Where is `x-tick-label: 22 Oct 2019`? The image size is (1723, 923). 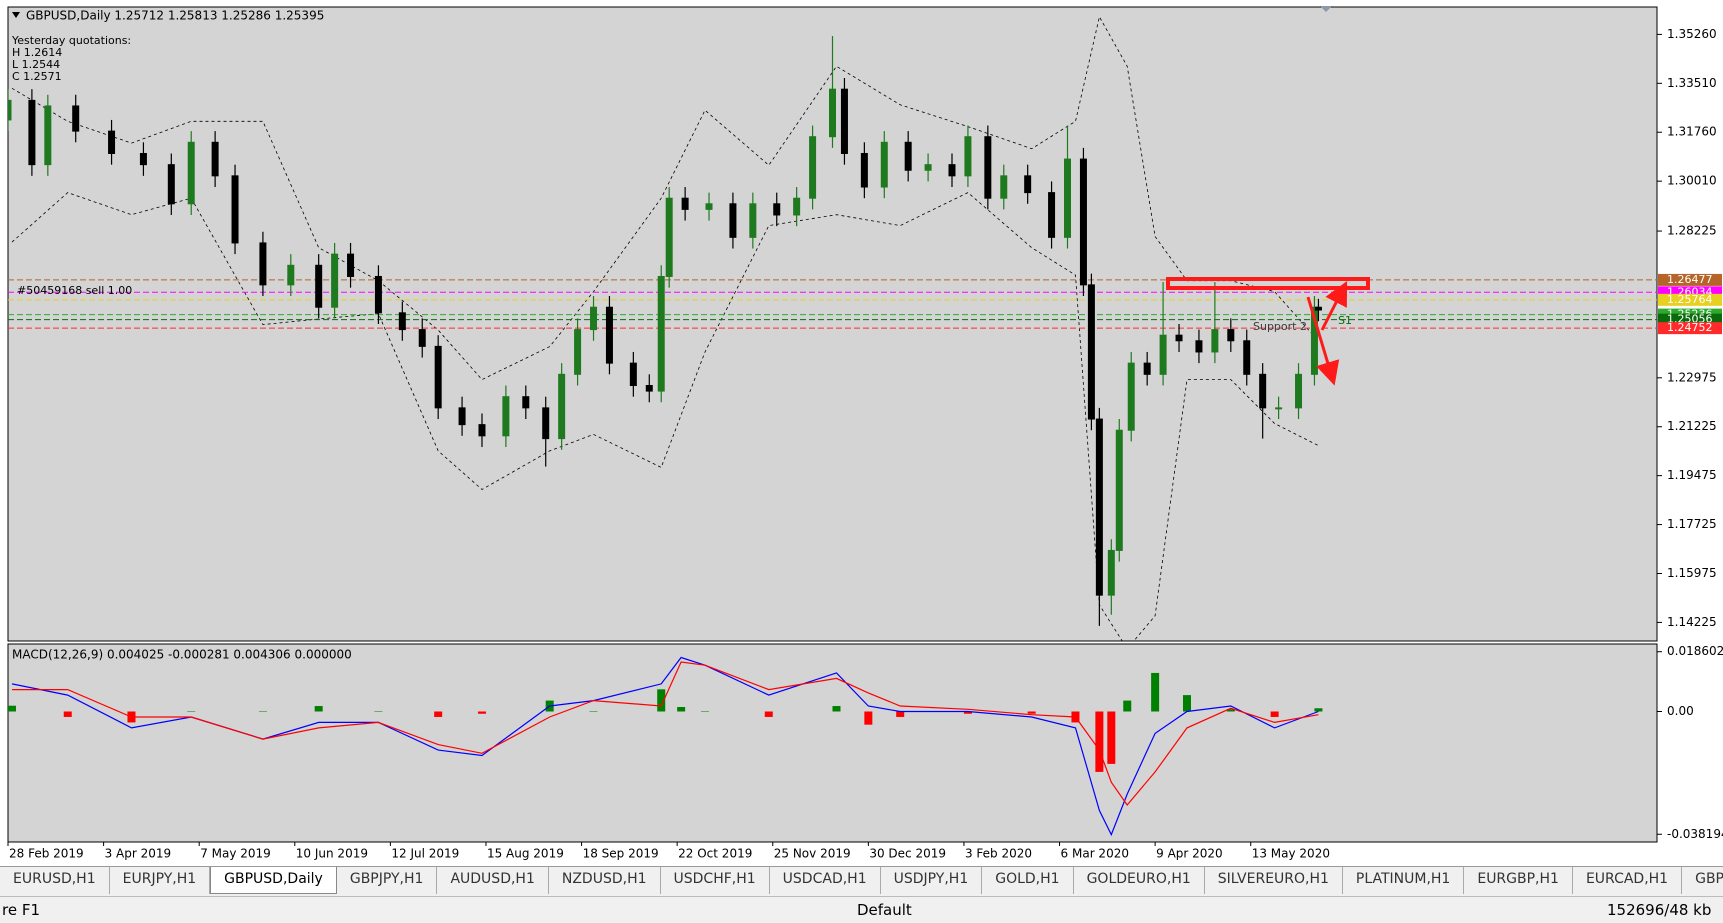
x-tick-label: 22 Oct 2019 is located at coordinates (715, 854).